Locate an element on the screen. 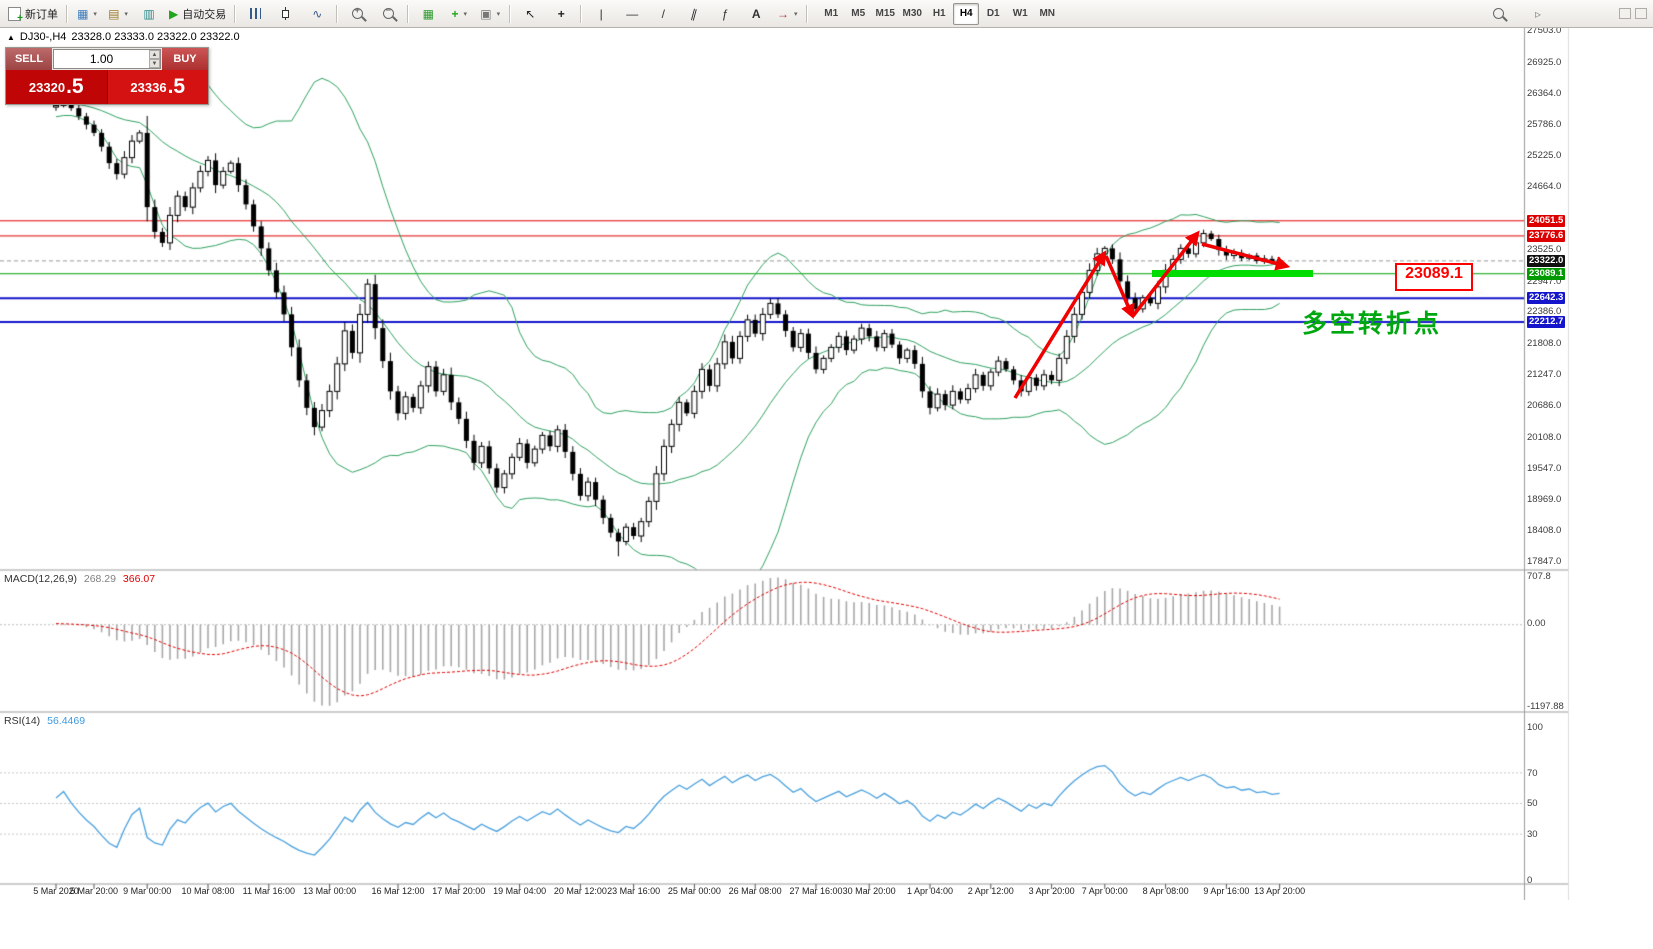 The height and width of the screenshot is (949, 1653). vertical-line-icon: | is located at coordinates (601, 13).